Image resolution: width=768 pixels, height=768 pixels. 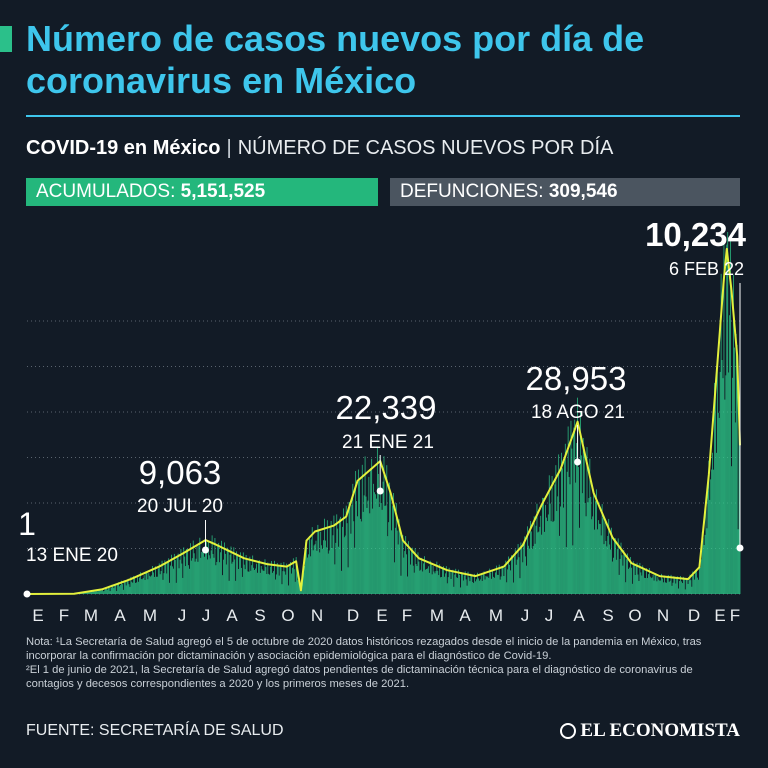 What do you see at coordinates (202, 192) in the screenshot?
I see `acumulados-badge: ACUMULADOS: 5,151,525` at bounding box center [202, 192].